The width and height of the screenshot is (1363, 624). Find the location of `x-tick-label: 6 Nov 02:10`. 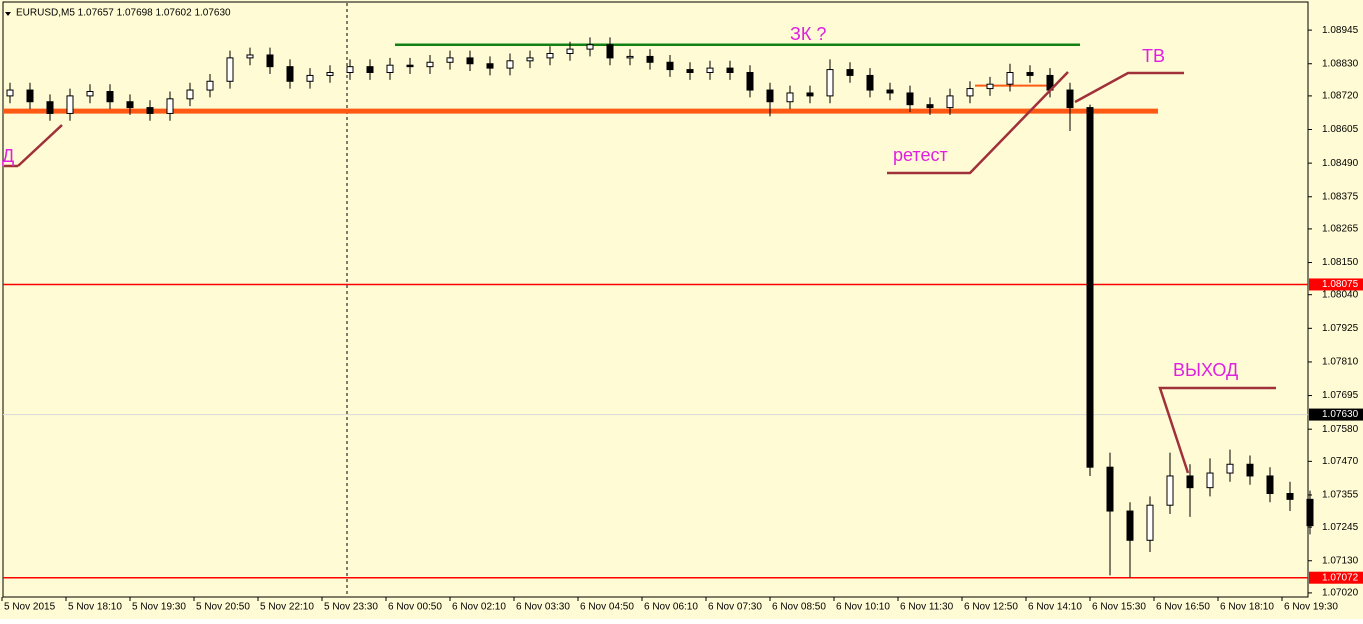

x-tick-label: 6 Nov 02:10 is located at coordinates (479, 607).